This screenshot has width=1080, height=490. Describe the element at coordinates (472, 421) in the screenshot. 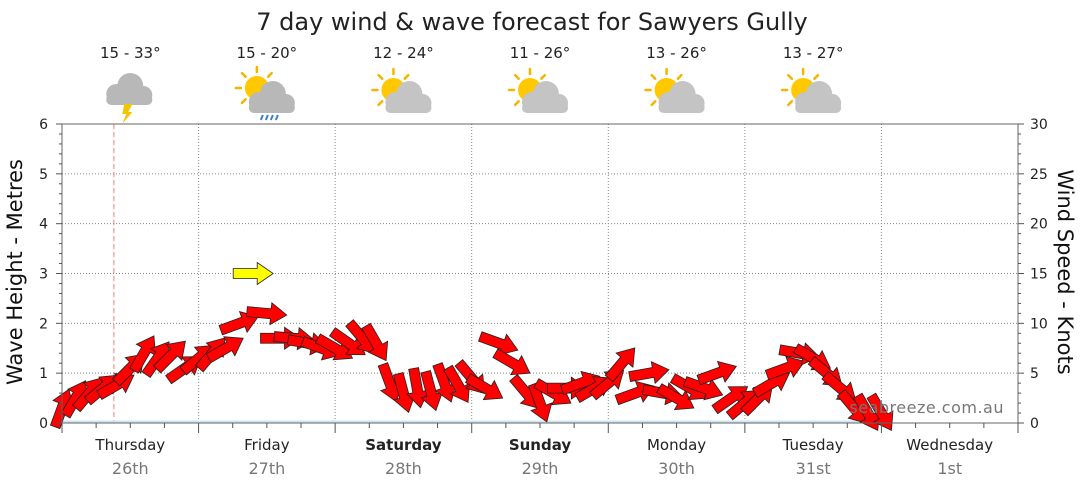

I see `wave-area` at that location.